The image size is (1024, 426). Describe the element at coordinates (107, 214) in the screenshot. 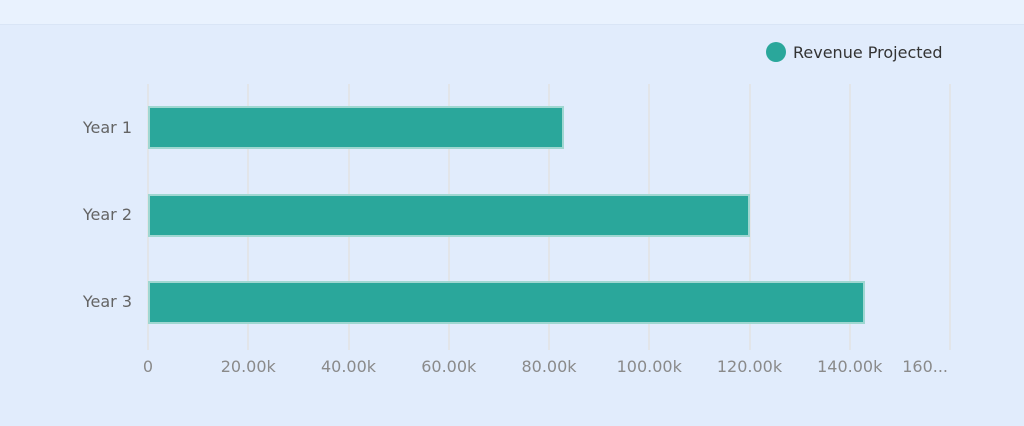

I see `category-label: Year 2` at that location.